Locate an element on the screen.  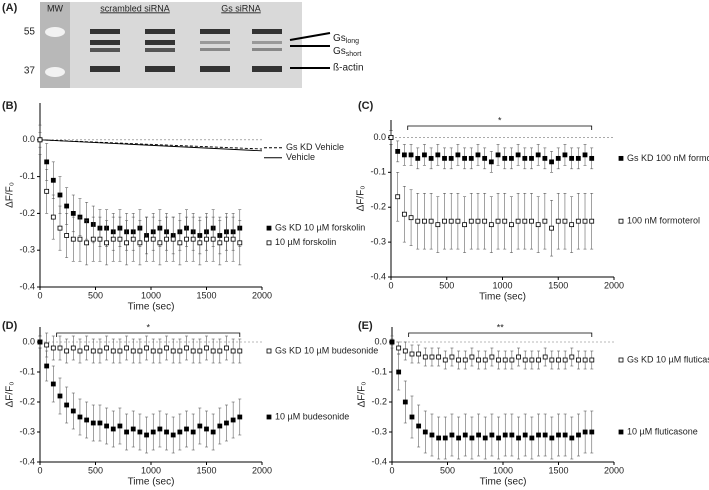
x-tick-label: 1500 is located at coordinates (206, 295).